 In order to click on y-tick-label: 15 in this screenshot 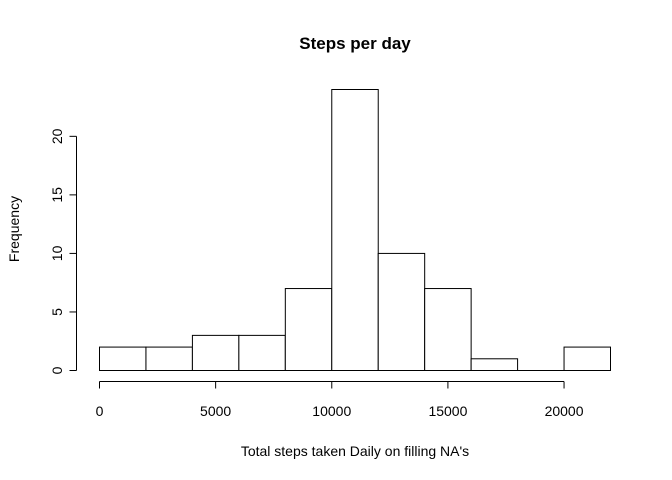, I will do `click(57, 195)`.